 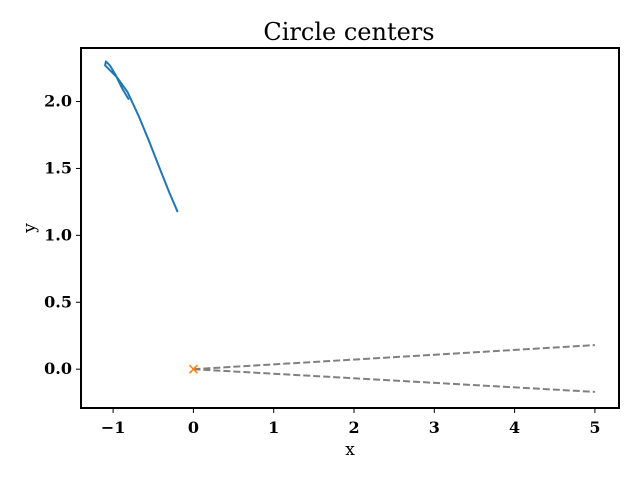 I want to click on y-axis: 0.0 0.5 1.0 1.5 2.0, so click(x=62, y=235).